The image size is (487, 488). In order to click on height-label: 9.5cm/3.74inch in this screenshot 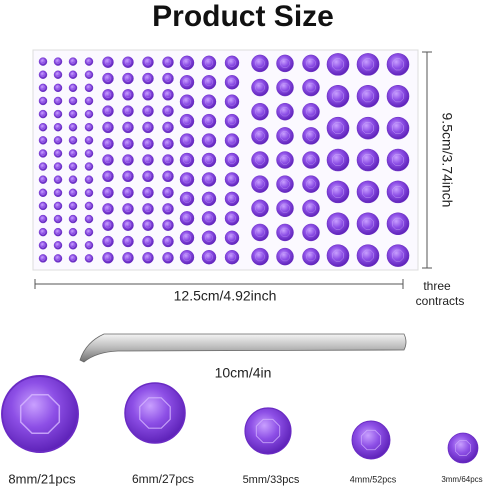, I will do `click(447, 160)`.